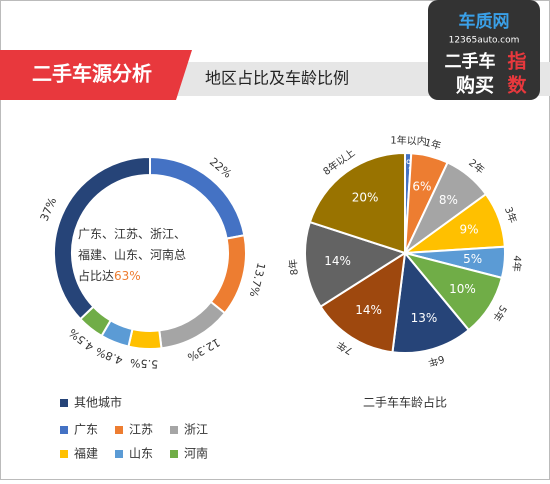 The width and height of the screenshot is (550, 484). What do you see at coordinates (132, 234) in the screenshot?
I see `annotation-line: 广东、江苏、浙江、` at bounding box center [132, 234].